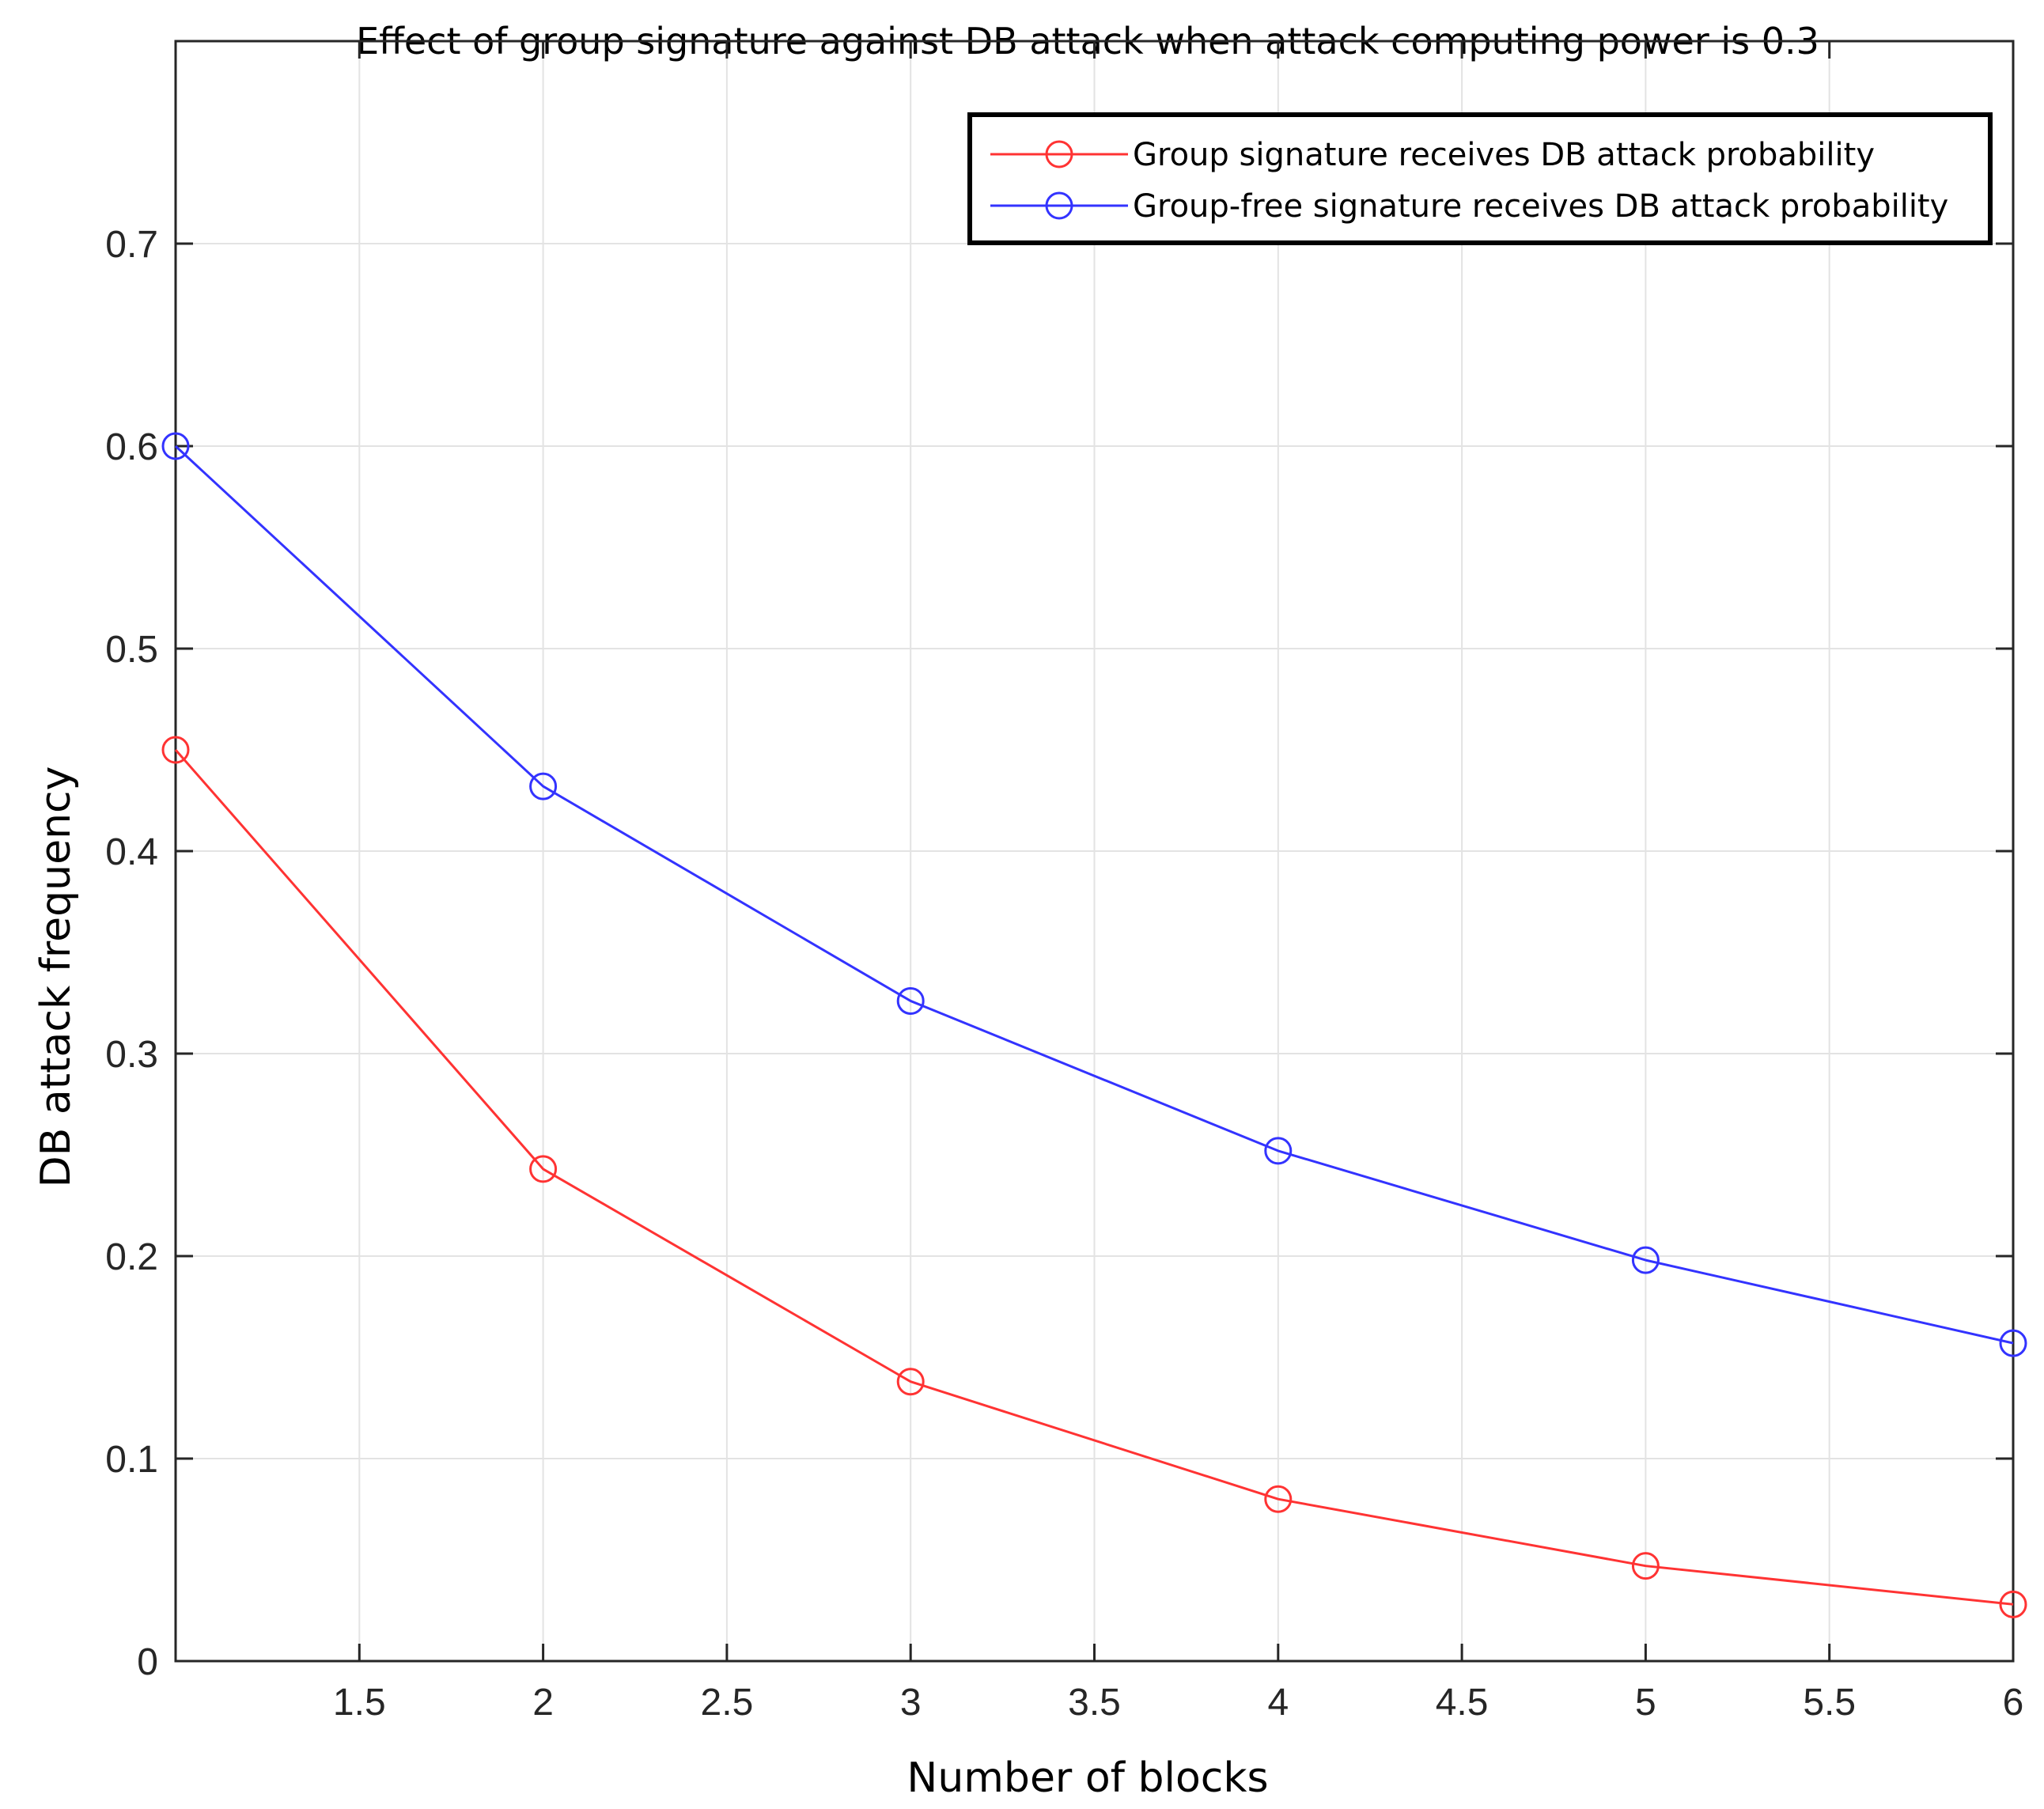 The height and width of the screenshot is (1809, 2044). Describe the element at coordinates (131, 245) in the screenshot. I see `y-tick-label: 0.7` at that location.